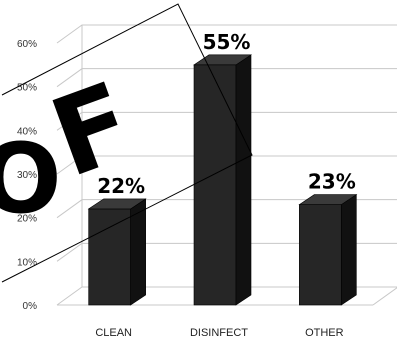  Describe the element at coordinates (27, 88) in the screenshot. I see `y-tick-label: 50%` at that location.